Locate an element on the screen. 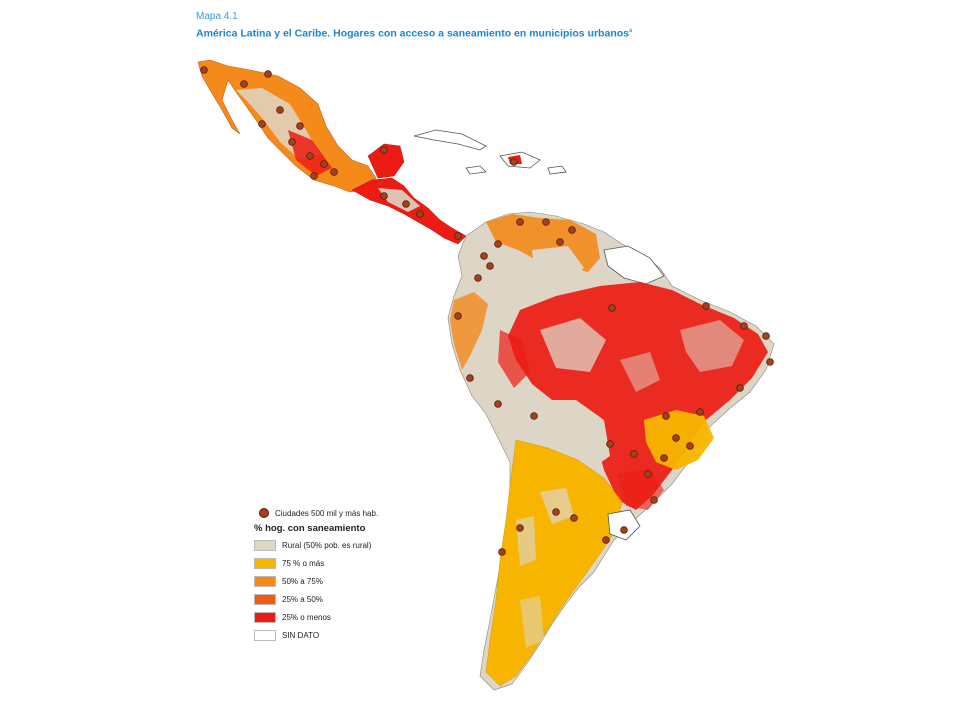 This screenshot has width=960, height=720. region-argentina-rural-a is located at coordinates (557, 506).